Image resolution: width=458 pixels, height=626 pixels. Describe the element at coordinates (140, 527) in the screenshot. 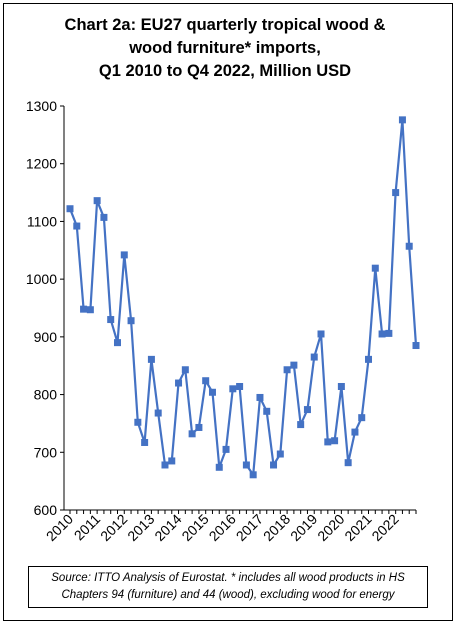

I see `x-tick-label: 2013` at that location.